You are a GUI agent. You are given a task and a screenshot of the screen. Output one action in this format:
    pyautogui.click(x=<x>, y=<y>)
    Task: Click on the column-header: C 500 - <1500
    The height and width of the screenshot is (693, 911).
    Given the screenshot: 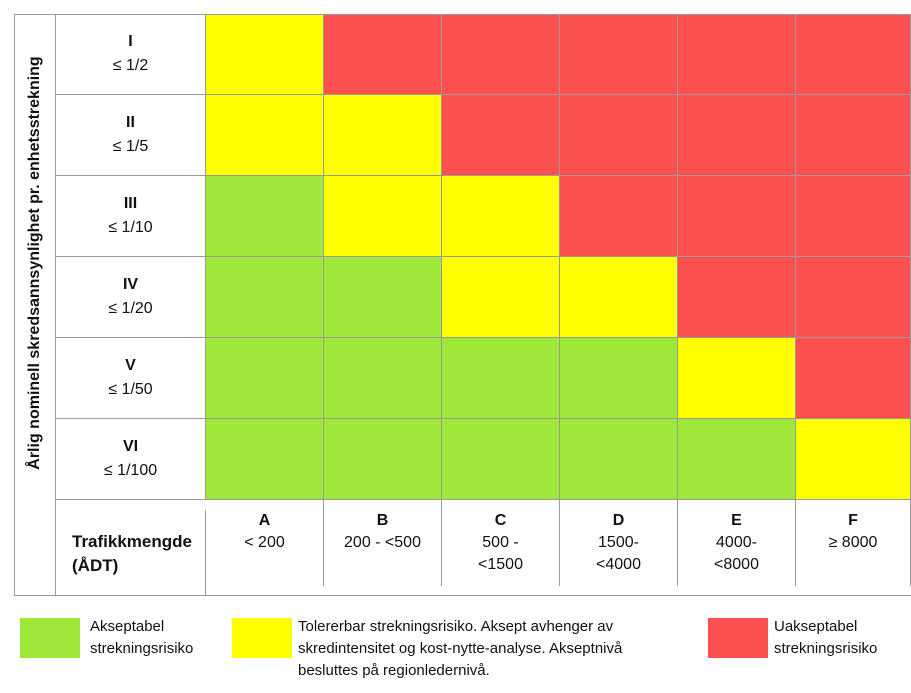 What is the action you would take?
    pyautogui.click(x=501, y=543)
    